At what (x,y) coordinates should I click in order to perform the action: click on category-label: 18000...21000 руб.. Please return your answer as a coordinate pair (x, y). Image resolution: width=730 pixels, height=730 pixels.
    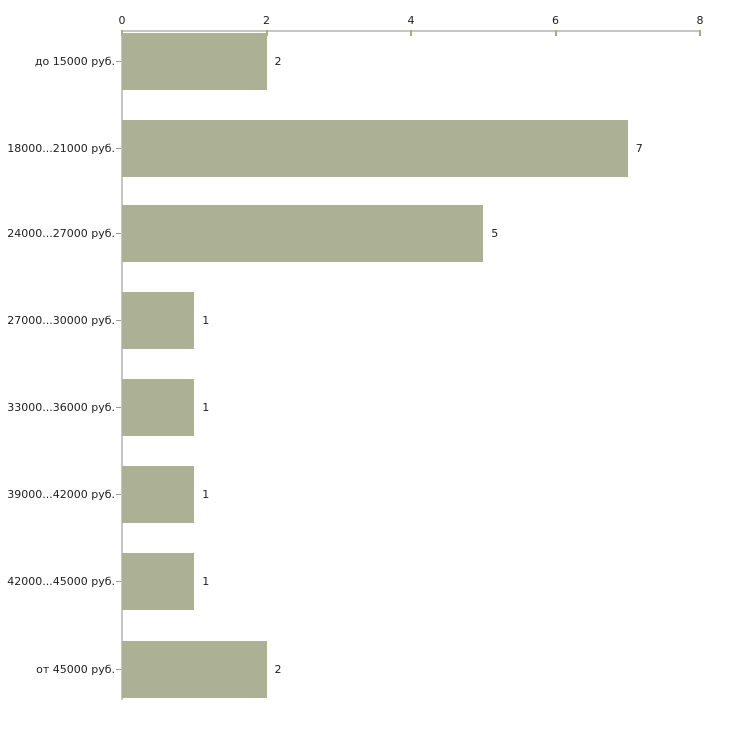
    Looking at the image, I should click on (61, 148).